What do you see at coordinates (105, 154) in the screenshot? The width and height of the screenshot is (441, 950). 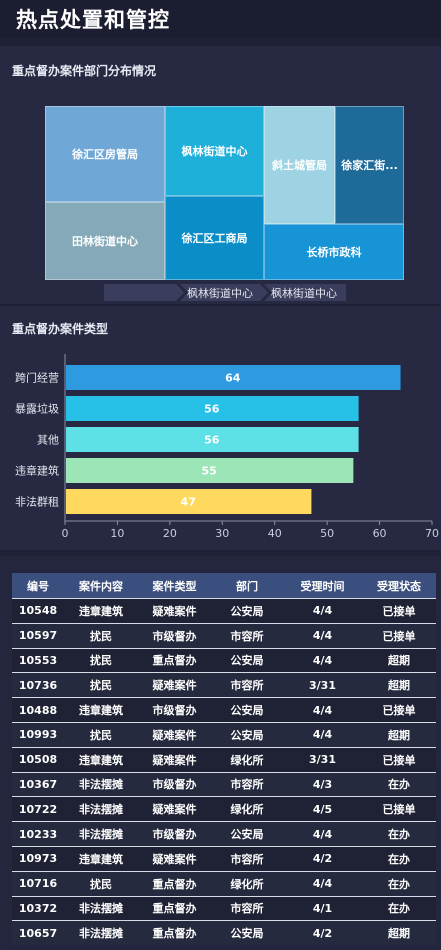 I see `treemap-cell: 徐汇区房管局` at bounding box center [105, 154].